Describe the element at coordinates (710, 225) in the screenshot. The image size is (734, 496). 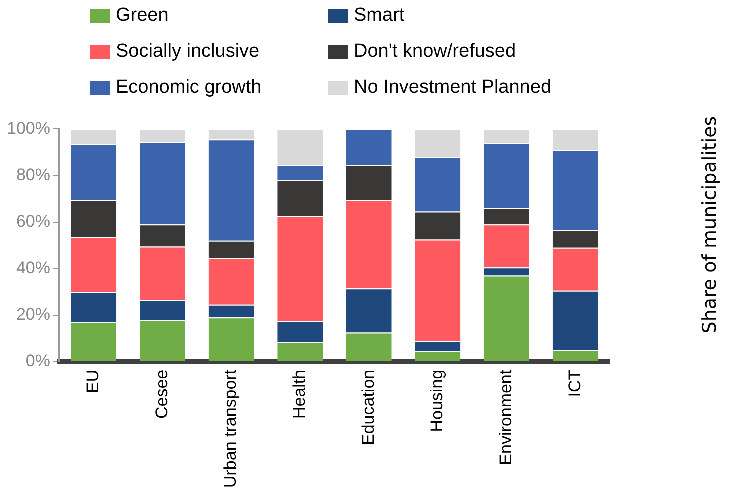
I see `y-axis-title: Share of municipalities` at that location.